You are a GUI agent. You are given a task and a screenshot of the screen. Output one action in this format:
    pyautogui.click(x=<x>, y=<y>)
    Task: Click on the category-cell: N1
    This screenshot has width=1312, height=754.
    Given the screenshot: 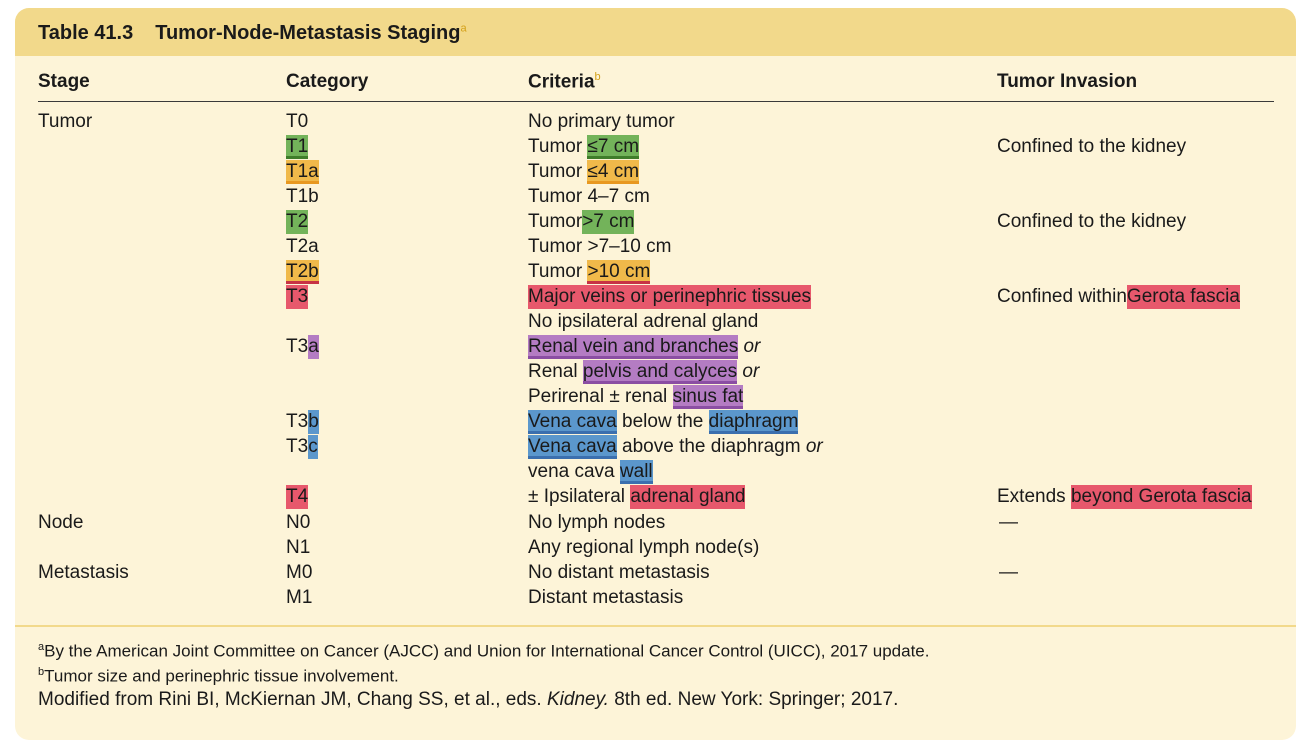 What is the action you would take?
    pyautogui.click(x=298, y=547)
    